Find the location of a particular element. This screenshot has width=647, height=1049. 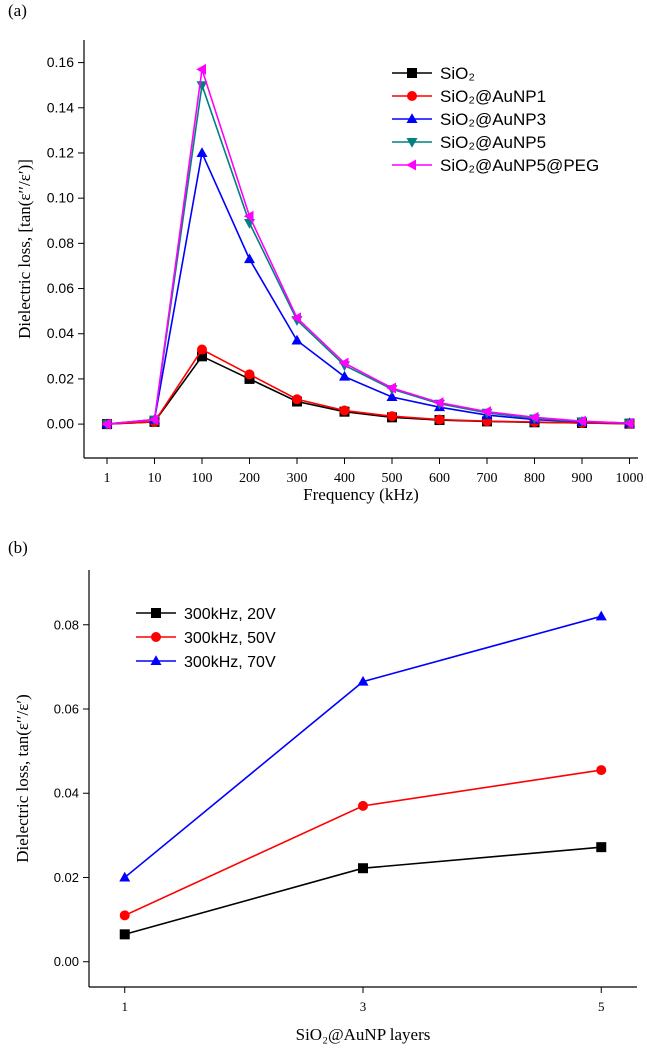

legend-label: 300kHz, 70V is located at coordinates (230, 662).